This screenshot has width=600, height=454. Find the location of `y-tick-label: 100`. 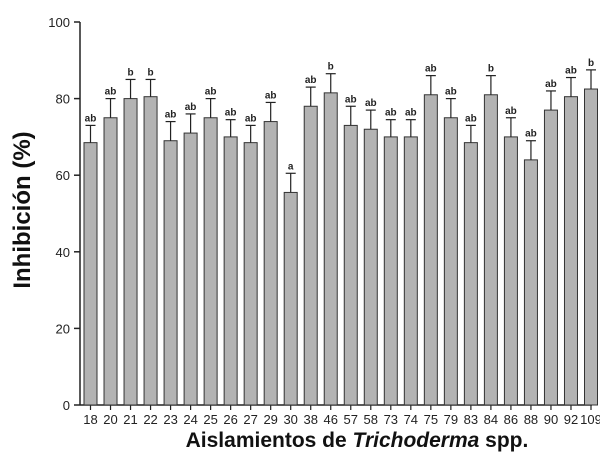

y-tick-label: 100 is located at coordinates (59, 22).